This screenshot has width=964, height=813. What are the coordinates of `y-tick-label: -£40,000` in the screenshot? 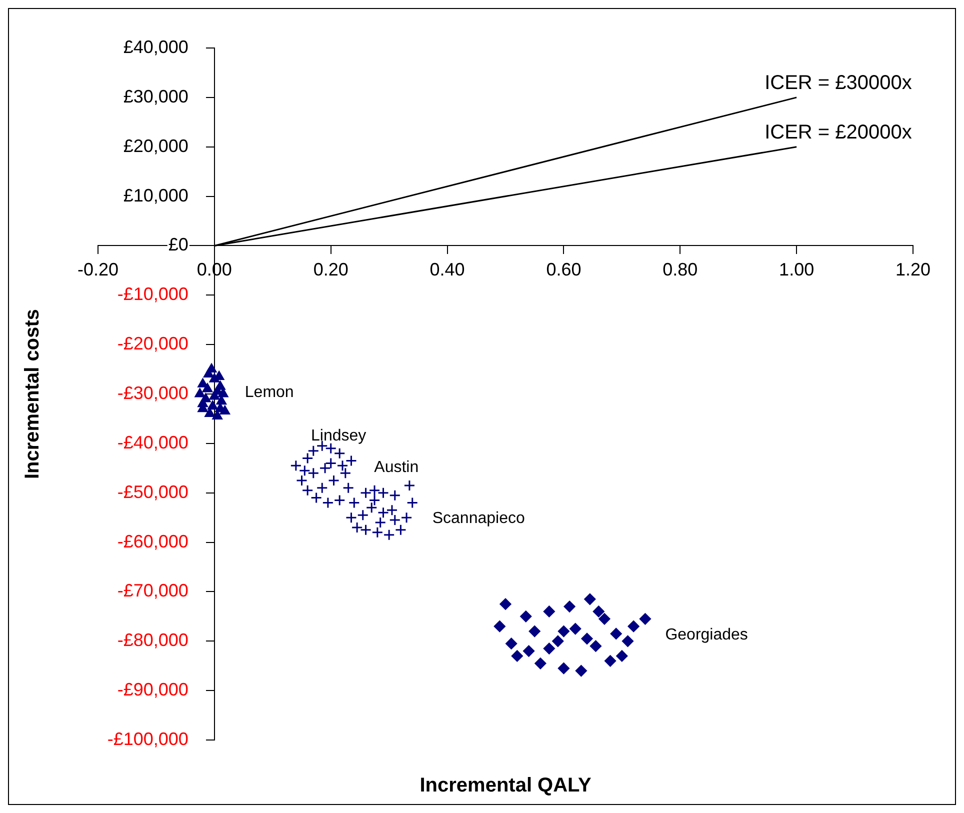 It's located at (152, 442).